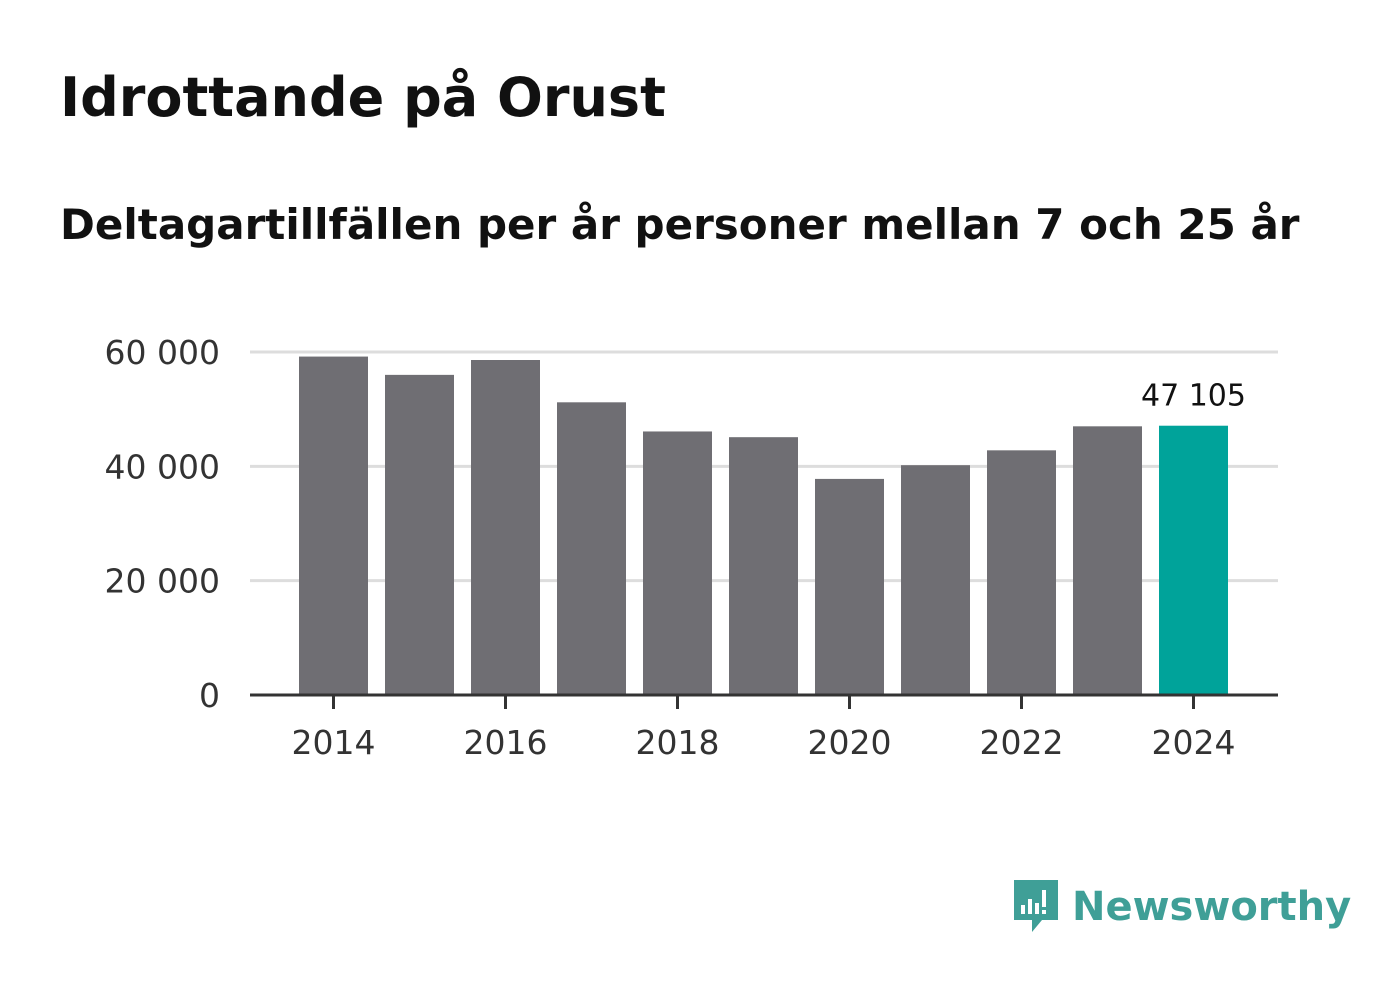 This screenshot has width=1382, height=999. I want to click on bar-2024, so click(1193, 560).